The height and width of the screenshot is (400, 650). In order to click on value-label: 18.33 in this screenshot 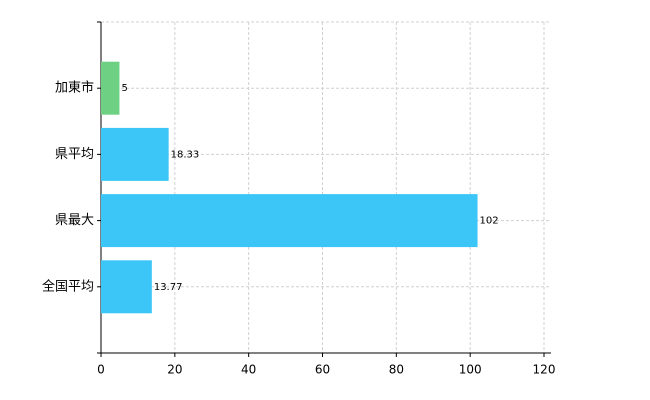, I will do `click(185, 154)`.